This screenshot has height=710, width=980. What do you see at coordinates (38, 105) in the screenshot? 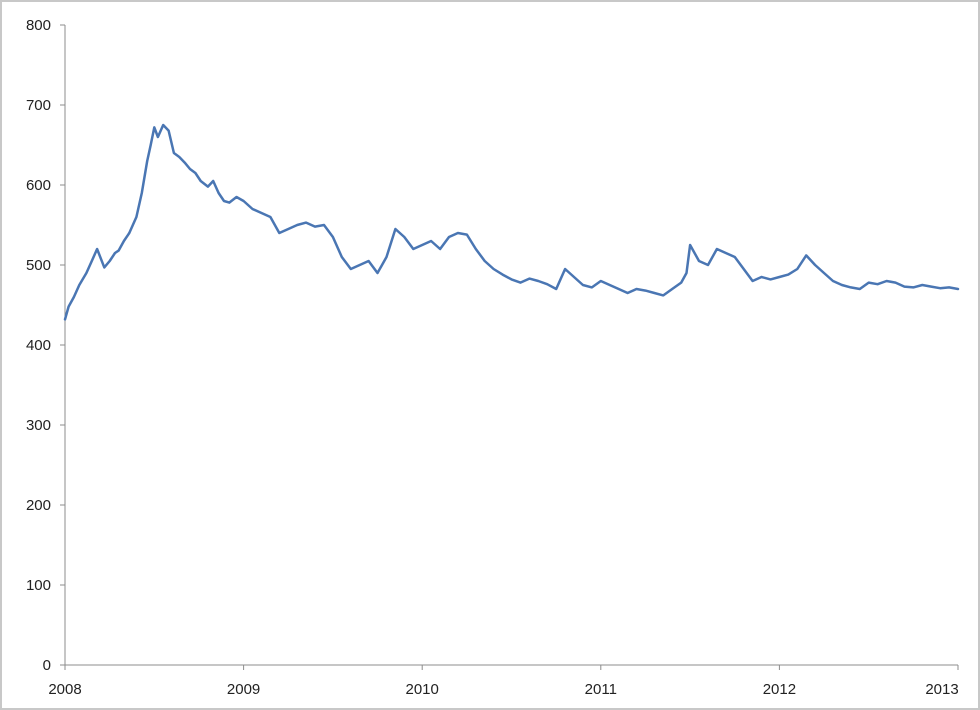
I see `y-tick-label: 700` at bounding box center [38, 105].